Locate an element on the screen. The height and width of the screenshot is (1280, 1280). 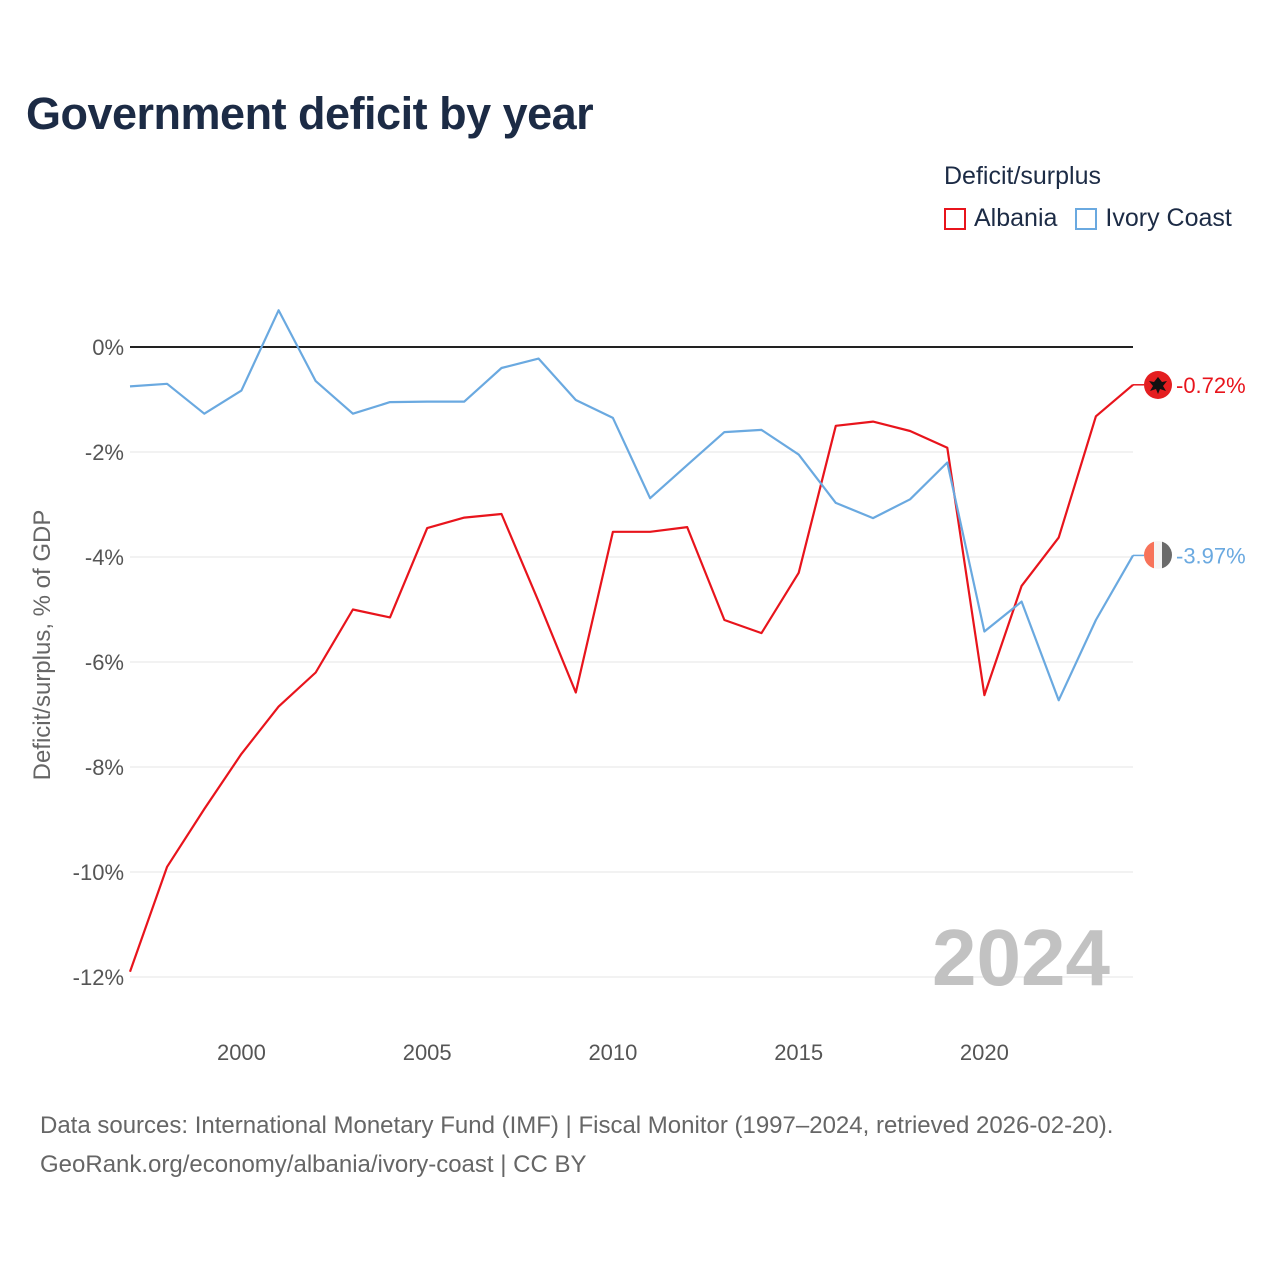
end-value-label: -3.97% is located at coordinates (1211, 555).